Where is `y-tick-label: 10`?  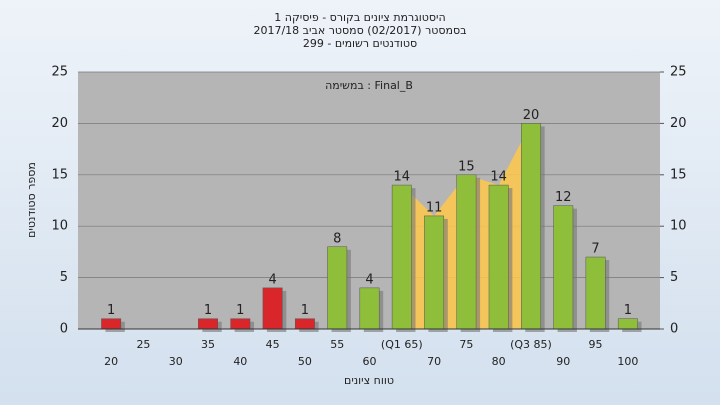
y-tick-label: 10 is located at coordinates (59, 226).